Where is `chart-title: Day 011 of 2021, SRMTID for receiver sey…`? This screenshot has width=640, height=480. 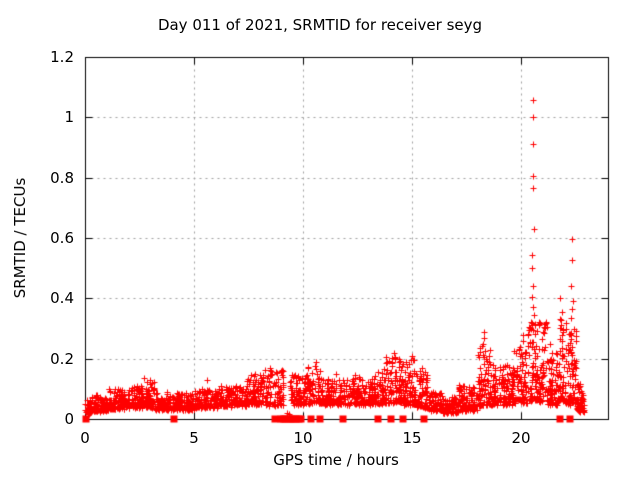 chart-title: Day 011 of 2021, SRMTID for receiver sey… is located at coordinates (320, 25).